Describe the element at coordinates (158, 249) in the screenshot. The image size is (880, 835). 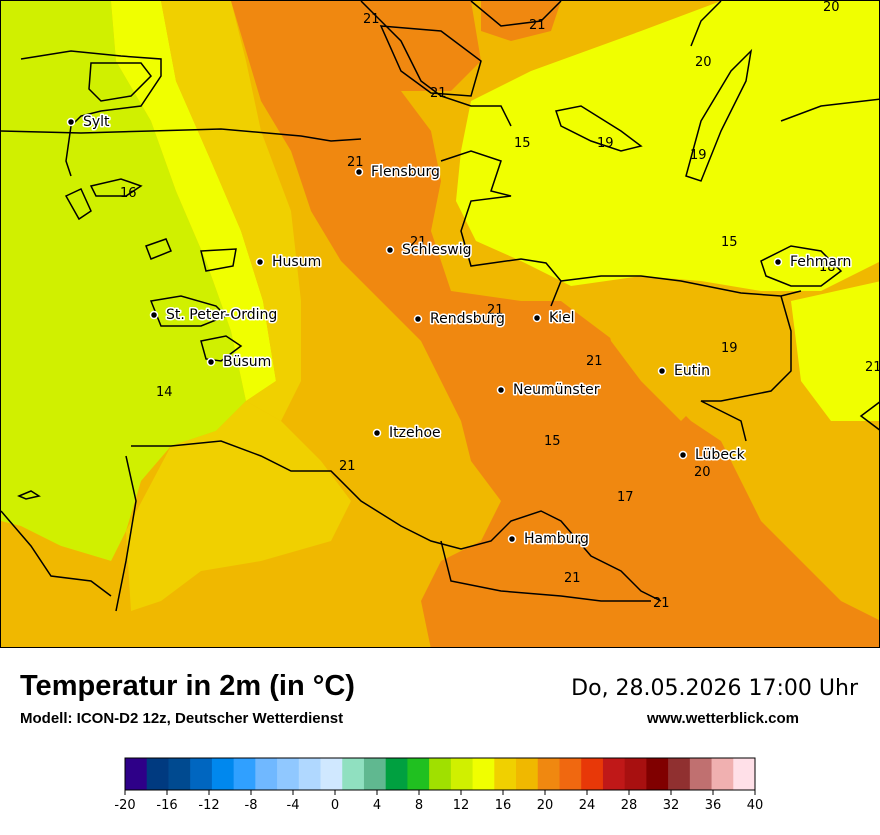
I see `pellworm-island` at that location.